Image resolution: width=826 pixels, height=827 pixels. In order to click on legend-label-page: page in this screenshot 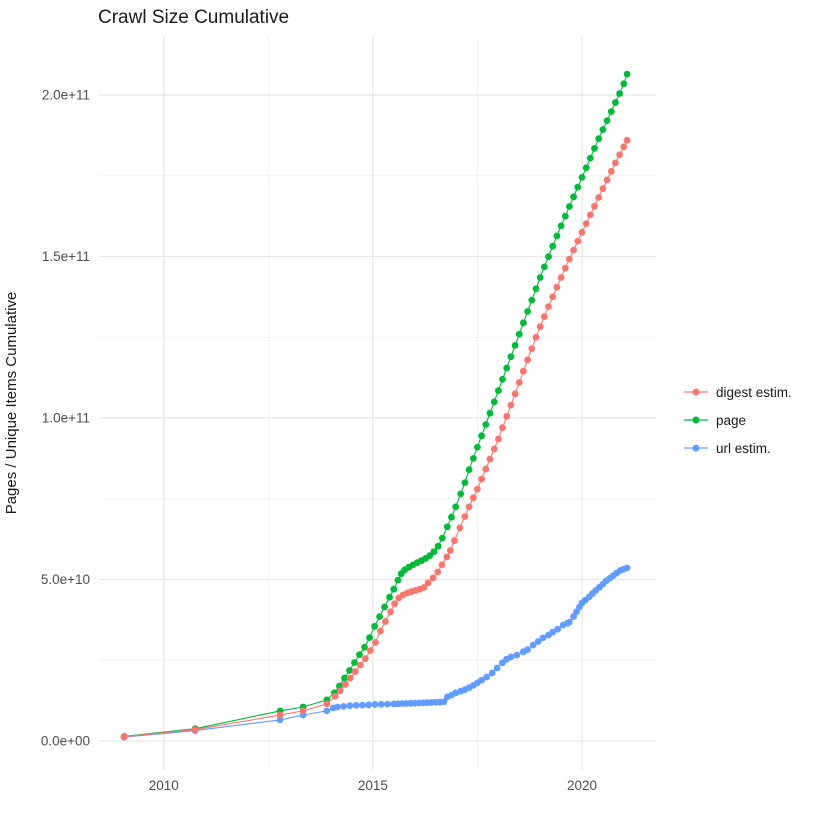, I will do `click(731, 420)`.